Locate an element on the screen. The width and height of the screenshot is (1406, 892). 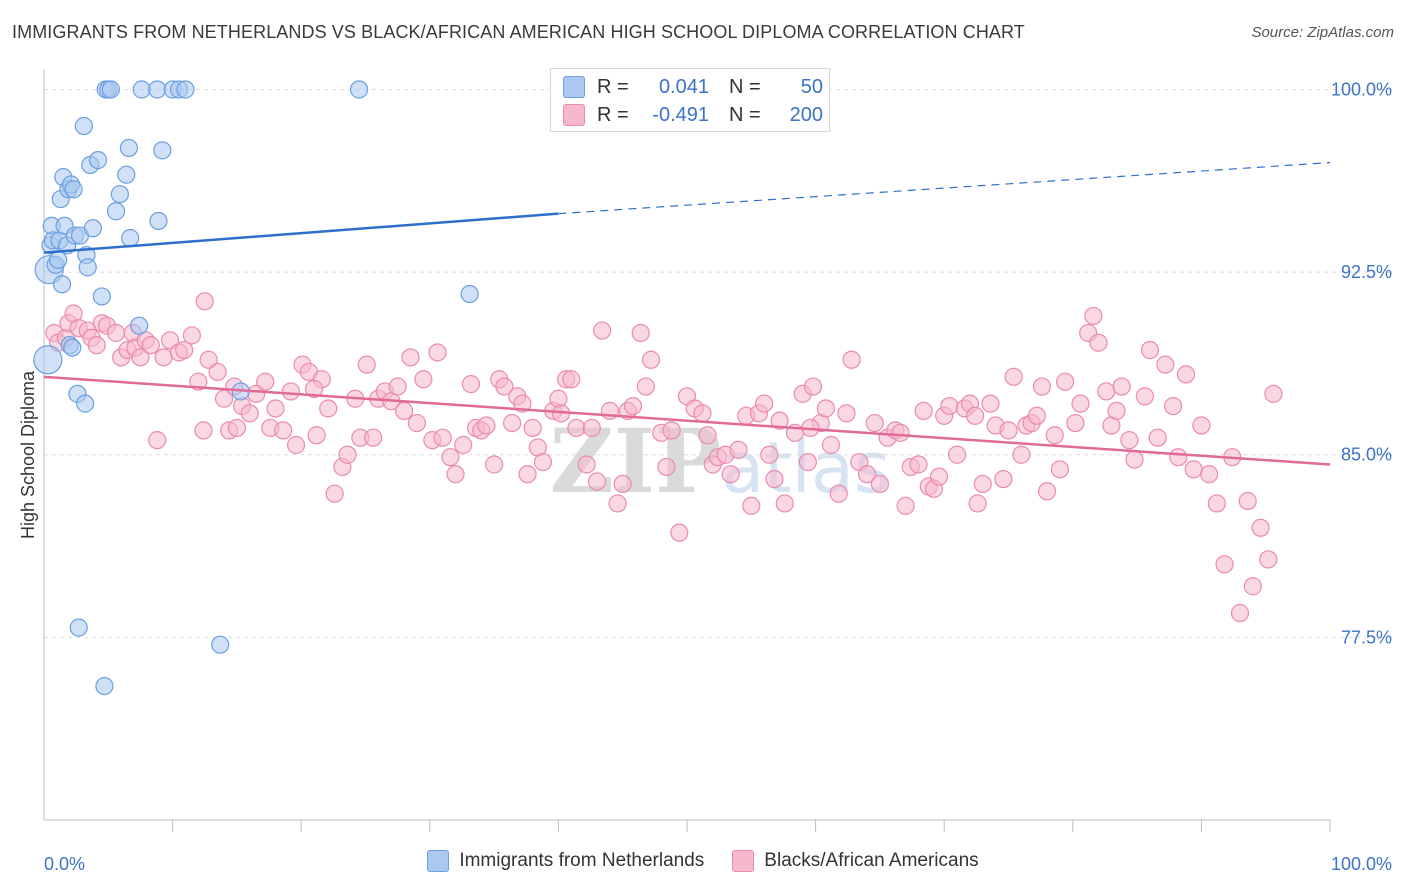
y-tick-label: 85.0% is located at coordinates (1366, 455).